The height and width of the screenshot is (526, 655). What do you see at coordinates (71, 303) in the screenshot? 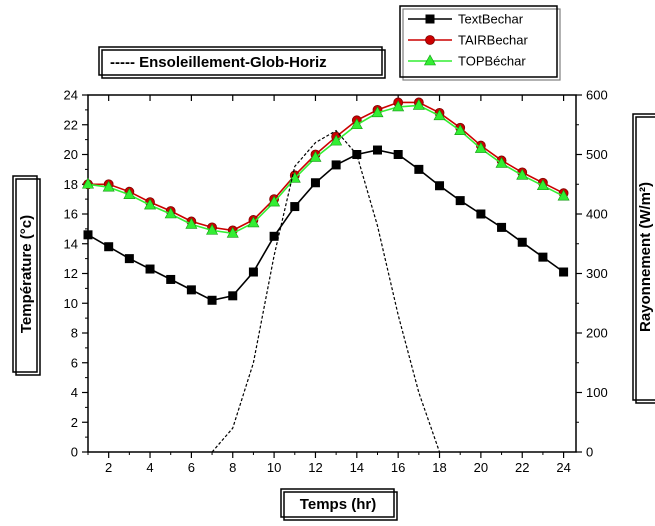
I see `y-left-tick-label: 10` at bounding box center [71, 303].